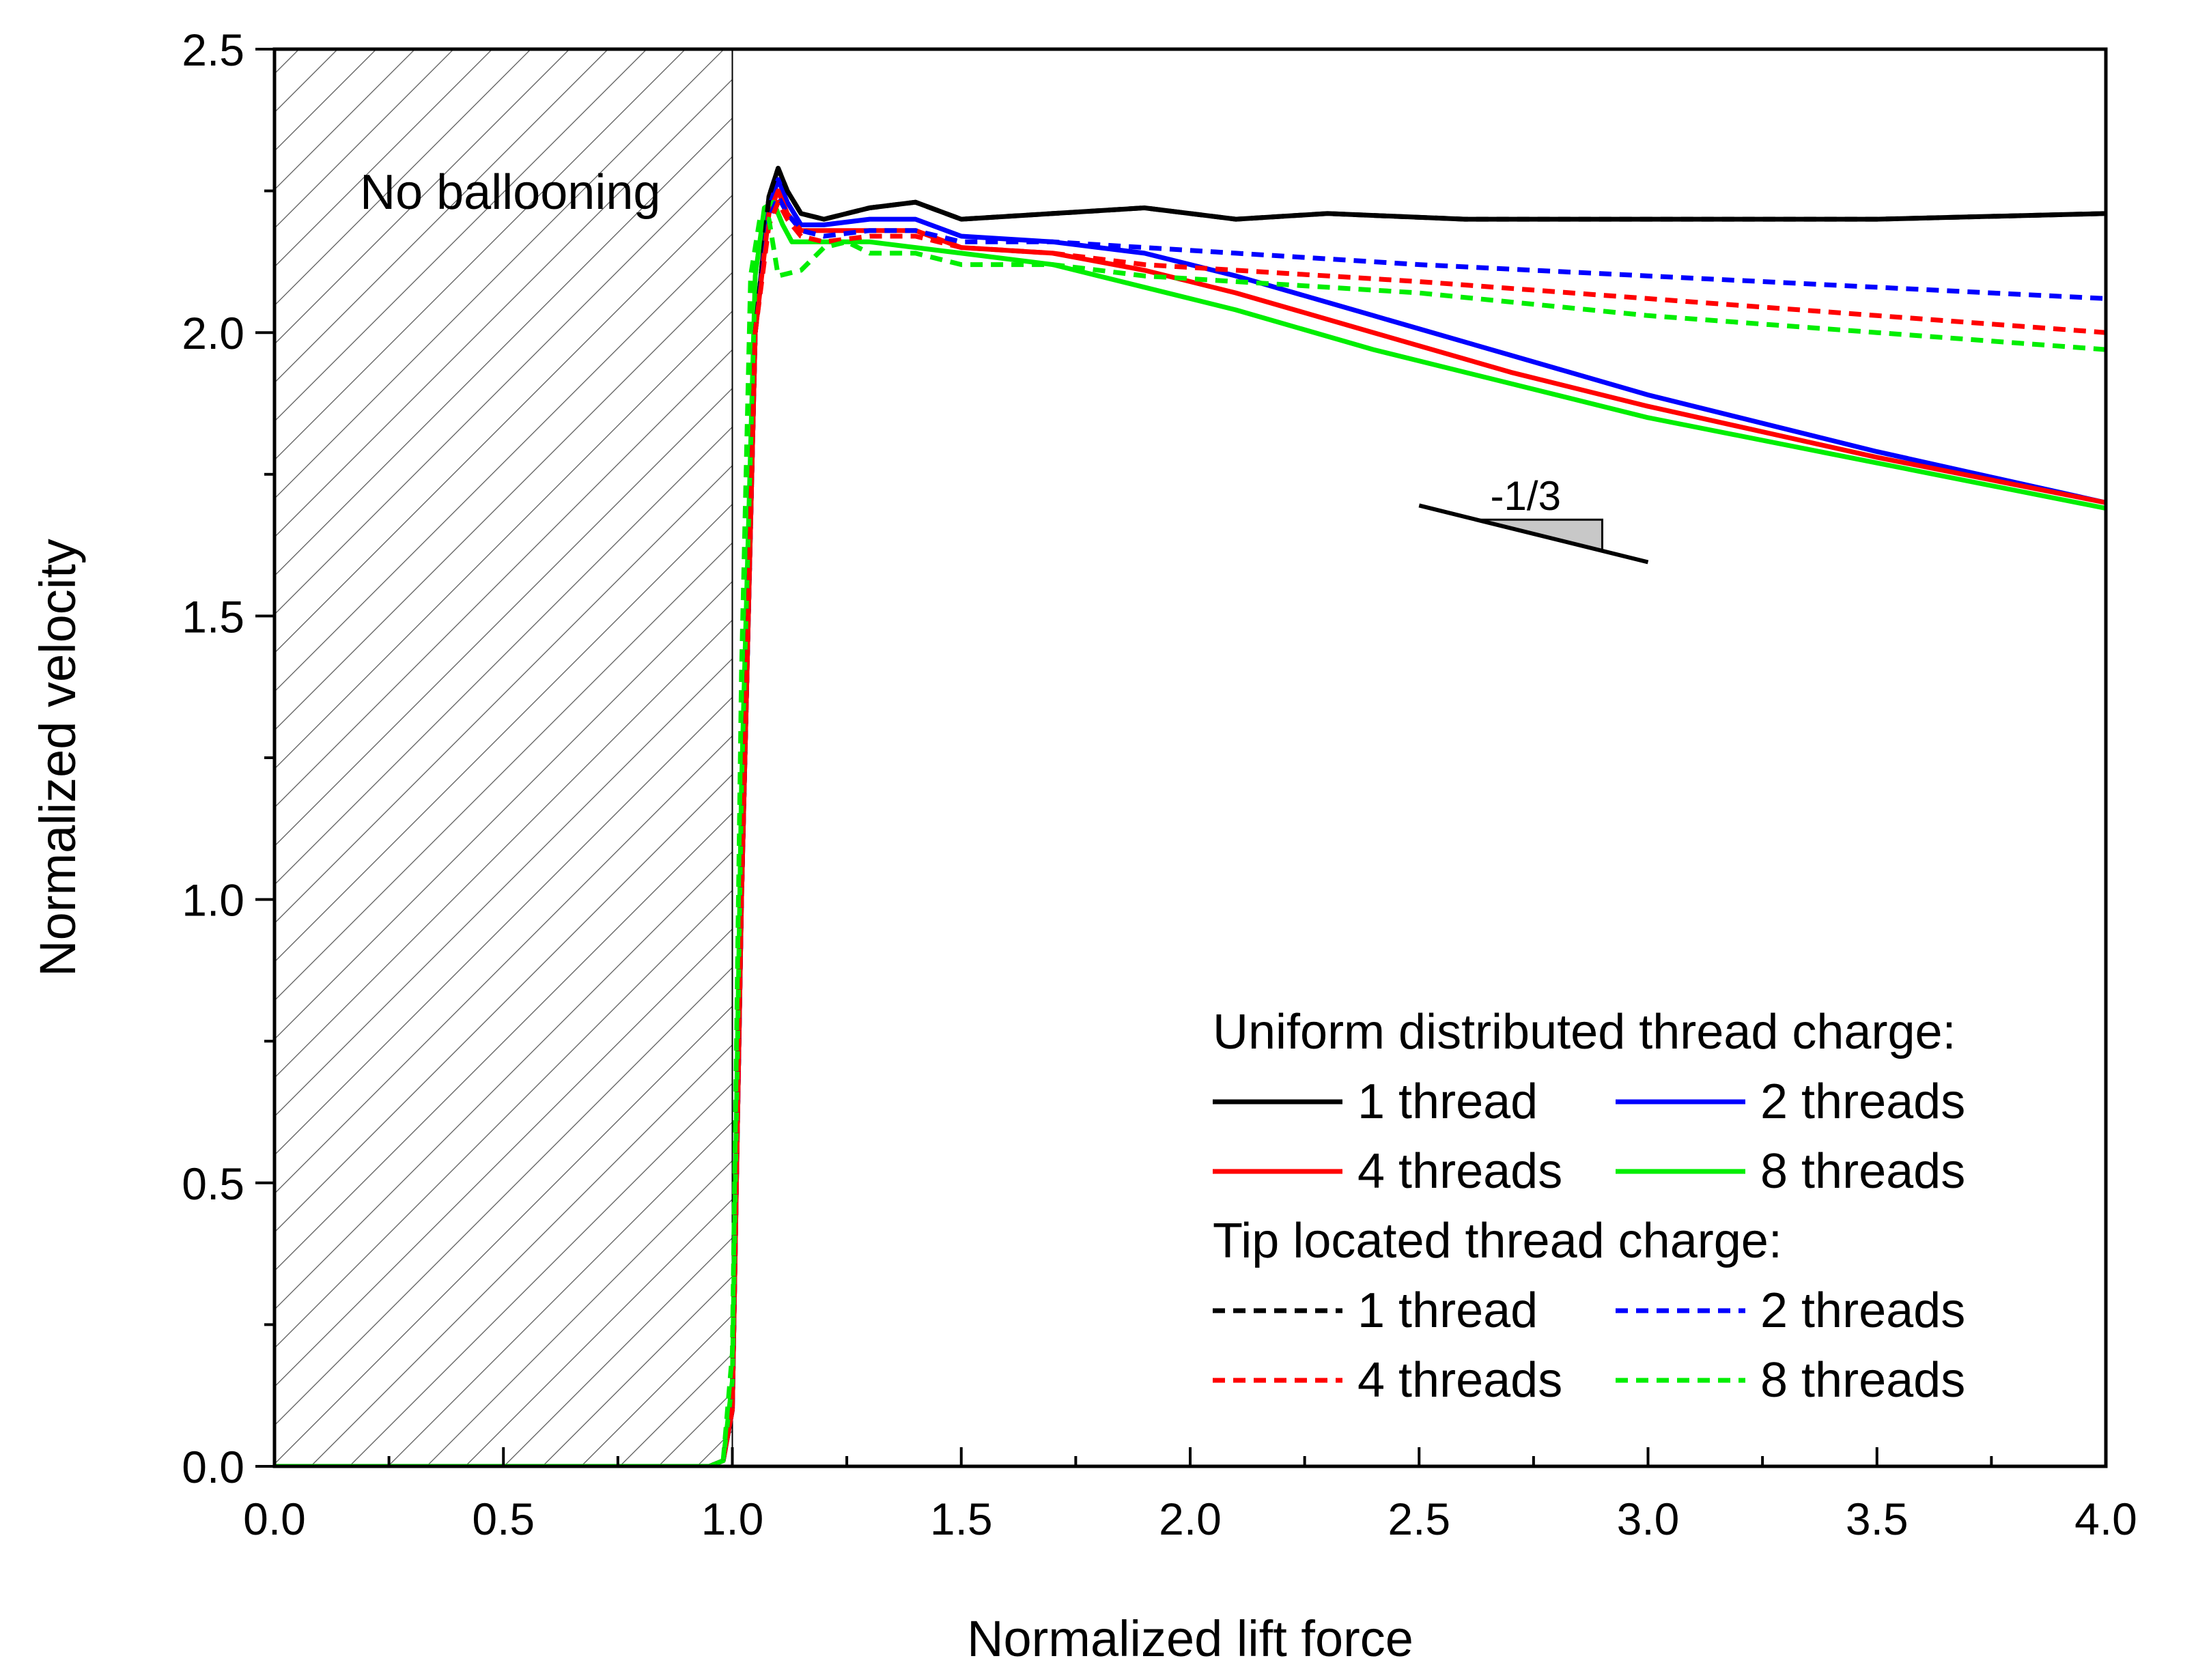  I want to click on legend-group-title: Uniform distributed thread charge:, so click(1584, 1032).